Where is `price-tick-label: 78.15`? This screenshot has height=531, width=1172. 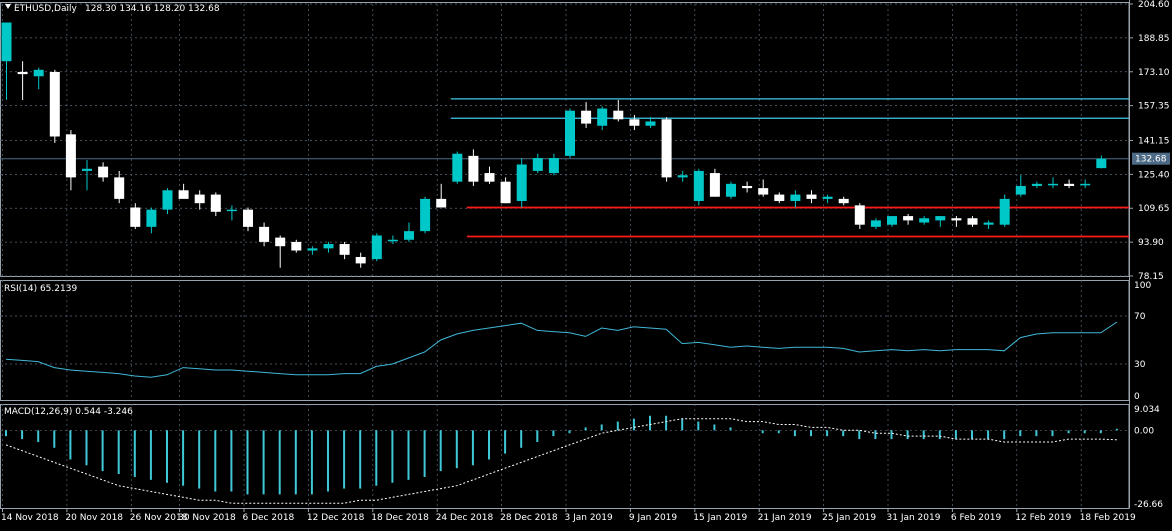 price-tick-label: 78.15 is located at coordinates (1151, 277).